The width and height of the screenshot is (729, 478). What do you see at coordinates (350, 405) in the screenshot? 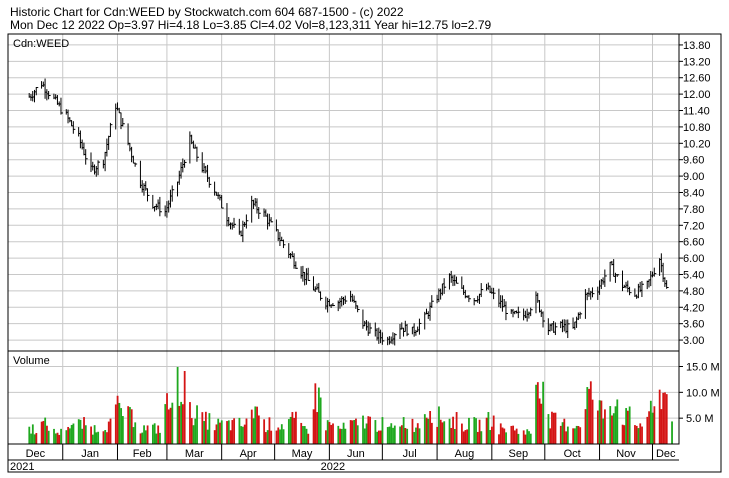
I see `volume-series` at bounding box center [350, 405].